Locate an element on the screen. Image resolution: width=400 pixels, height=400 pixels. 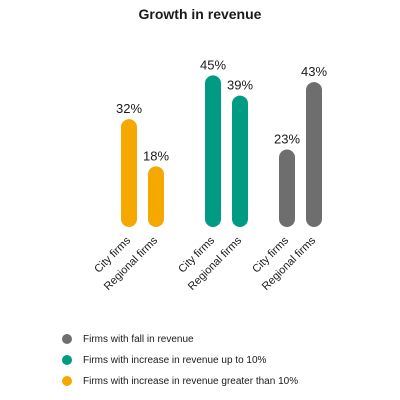
bar-firms-with-increase-in-revenue-up-to-10-city-firms is located at coordinates (213, 151).